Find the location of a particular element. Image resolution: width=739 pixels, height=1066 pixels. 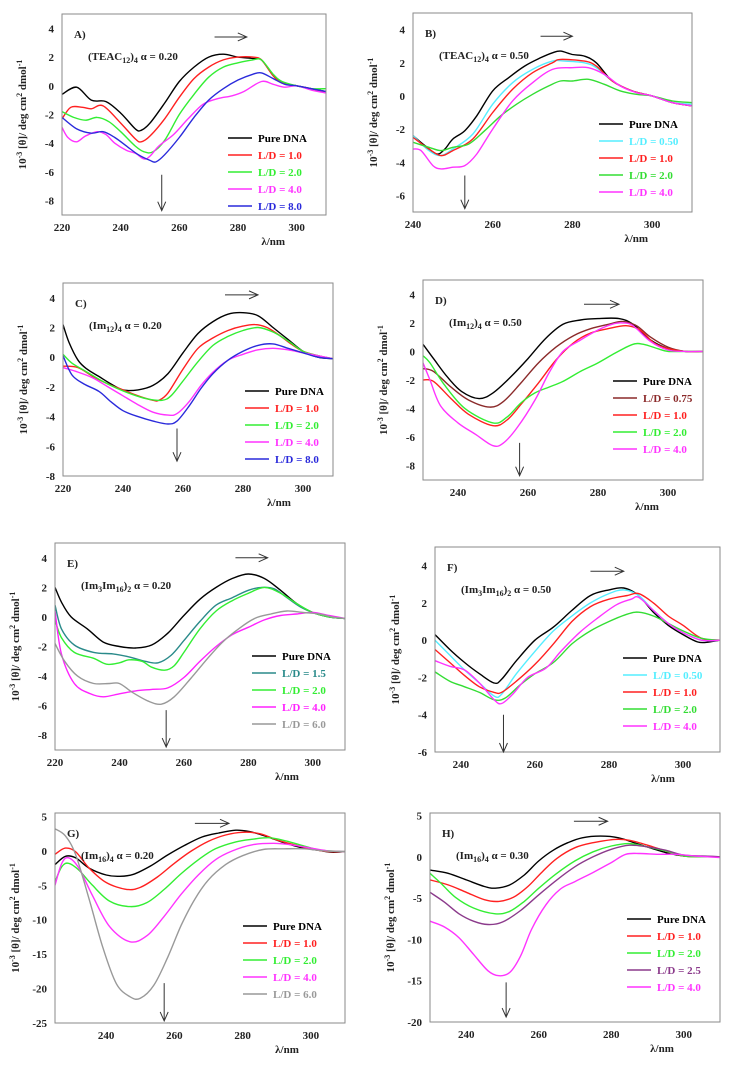

legend-label: L/D = 1.5 is located at coordinates (304, 674).